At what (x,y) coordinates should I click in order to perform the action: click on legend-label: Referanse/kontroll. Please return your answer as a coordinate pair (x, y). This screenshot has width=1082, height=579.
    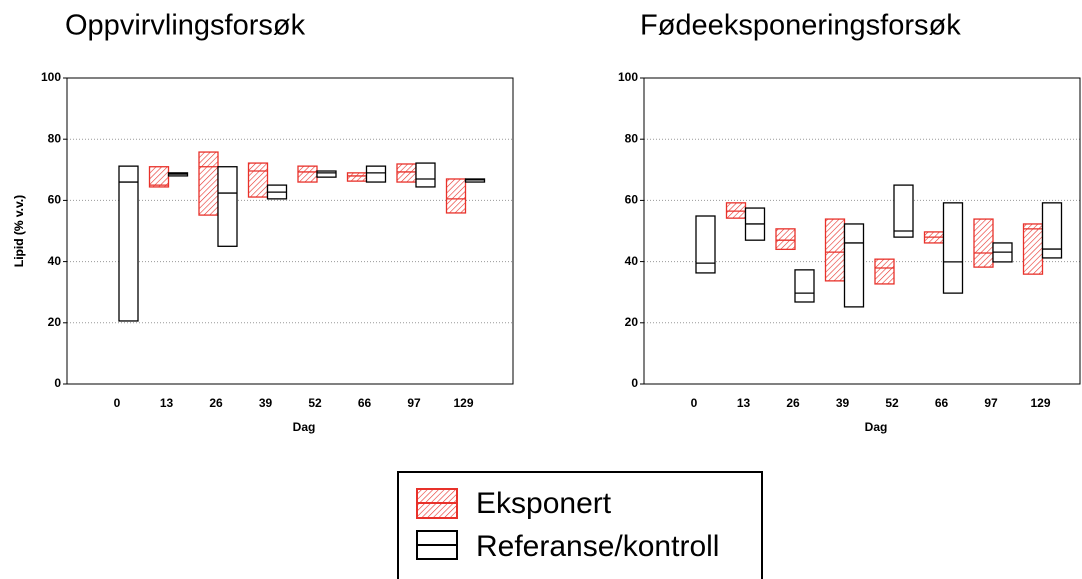
    Looking at the image, I should click on (597, 546).